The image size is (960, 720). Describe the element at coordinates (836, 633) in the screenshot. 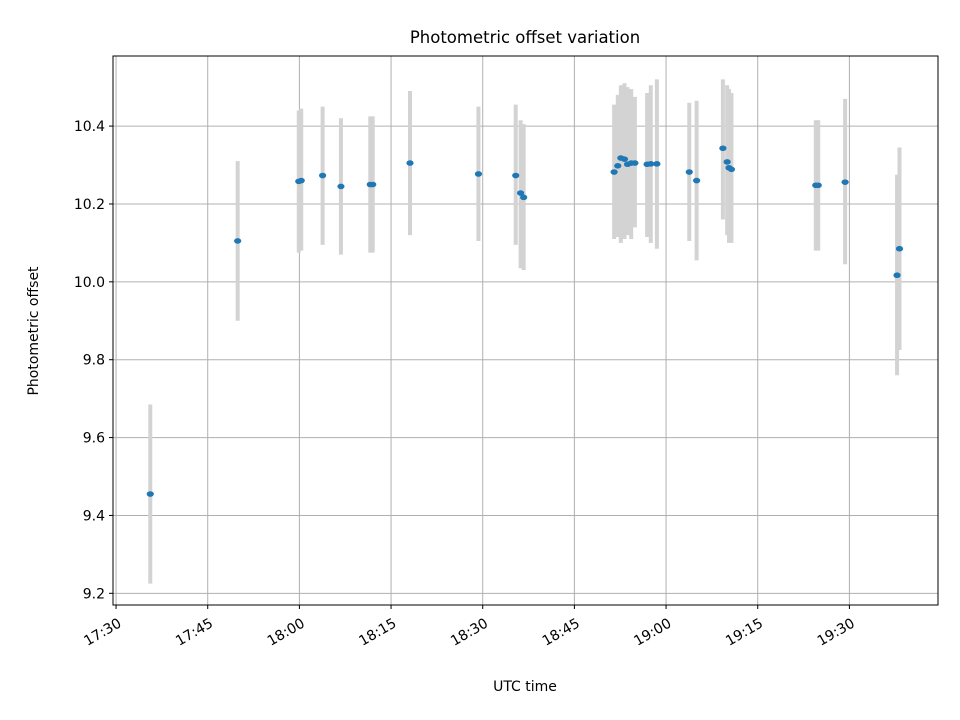

I see `x-tick-label: 19:30` at that location.